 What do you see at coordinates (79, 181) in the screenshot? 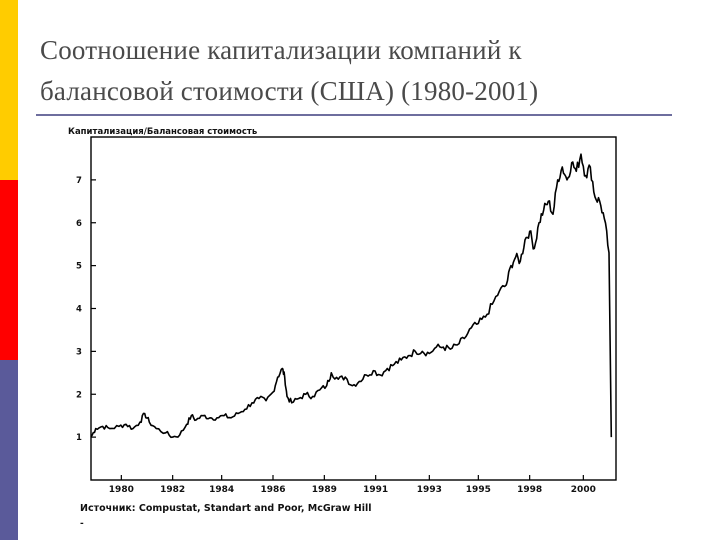
I see `y-tick-label: 7` at bounding box center [79, 181].